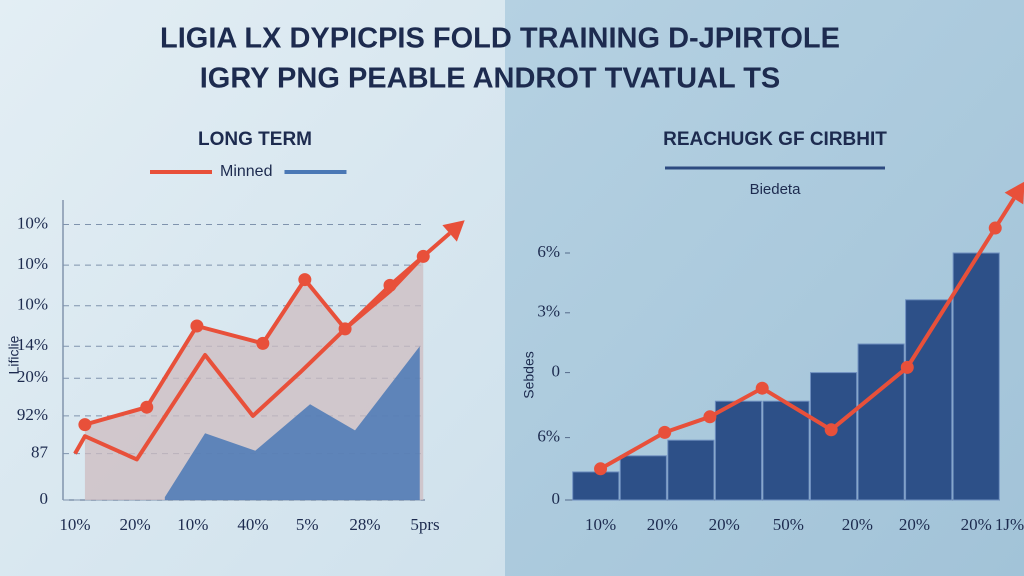 The height and width of the screenshot is (576, 1024). I want to click on legend-label: Minned, so click(246, 171).